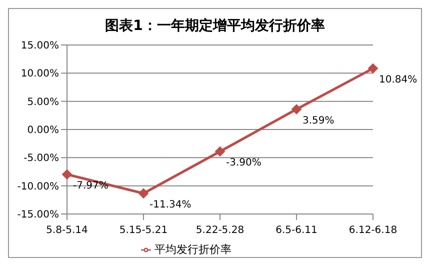 Image resolution: width=430 pixels, height=266 pixels. Describe the element at coordinates (373, 230) in the screenshot. I see `x-tick-label: 6.12-6.18` at that location.